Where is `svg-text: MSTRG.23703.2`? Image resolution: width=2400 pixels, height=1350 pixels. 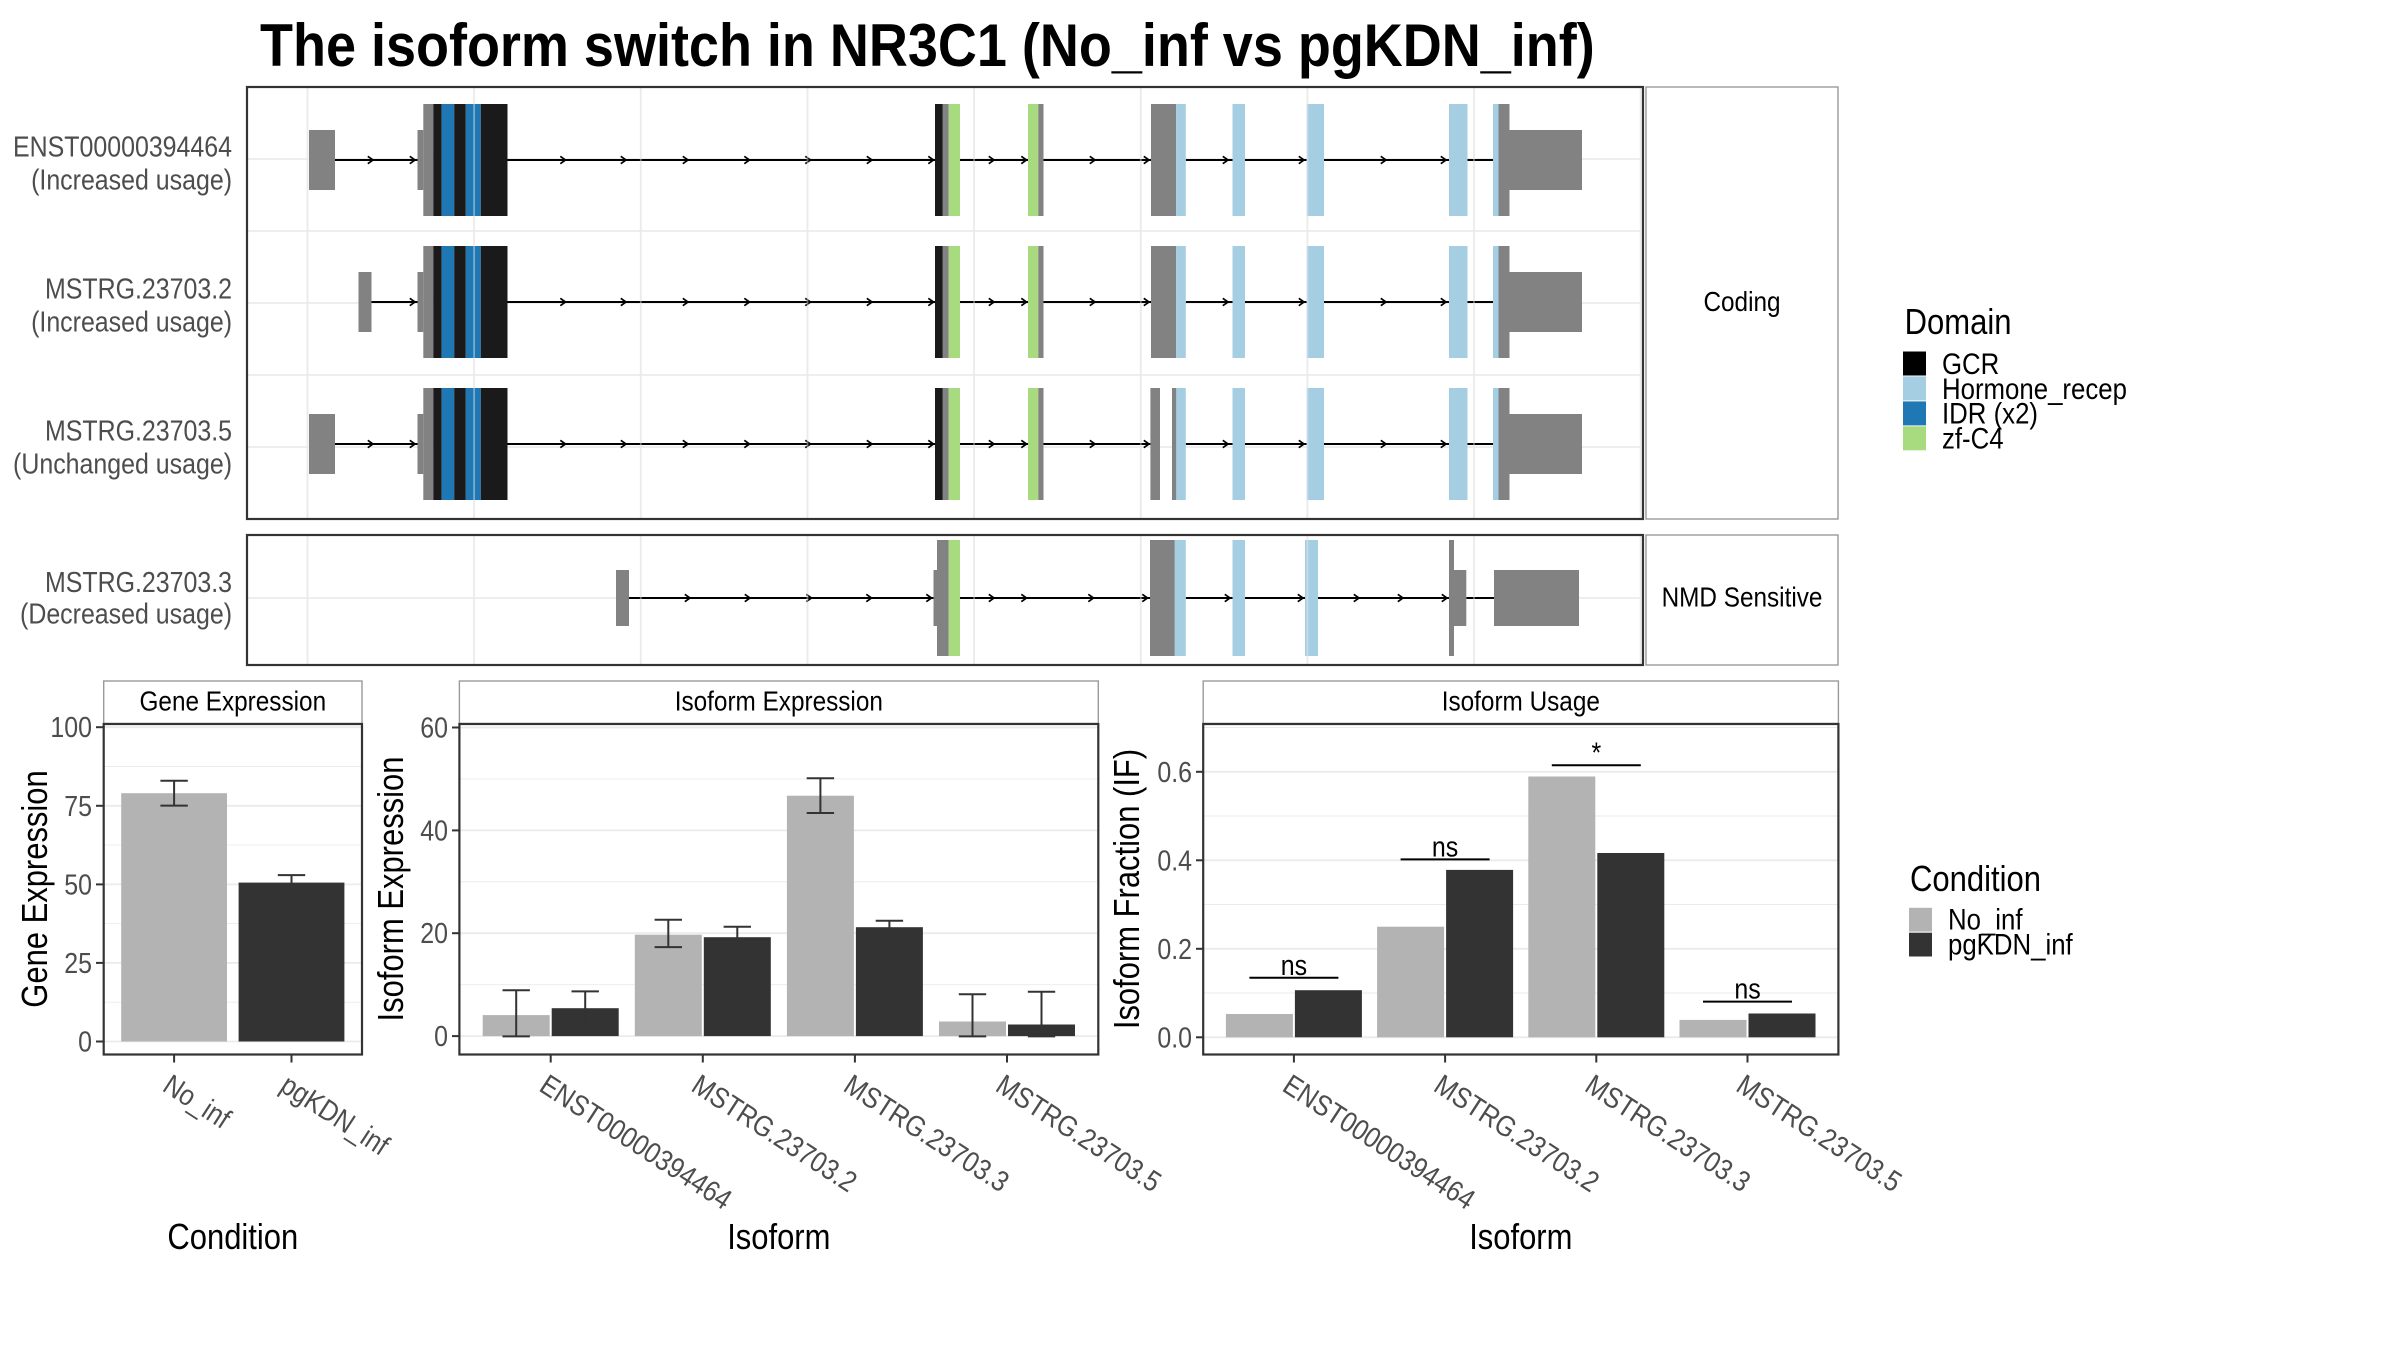
svg-text: MSTRG.23703.2 is located at coordinates (138, 289).